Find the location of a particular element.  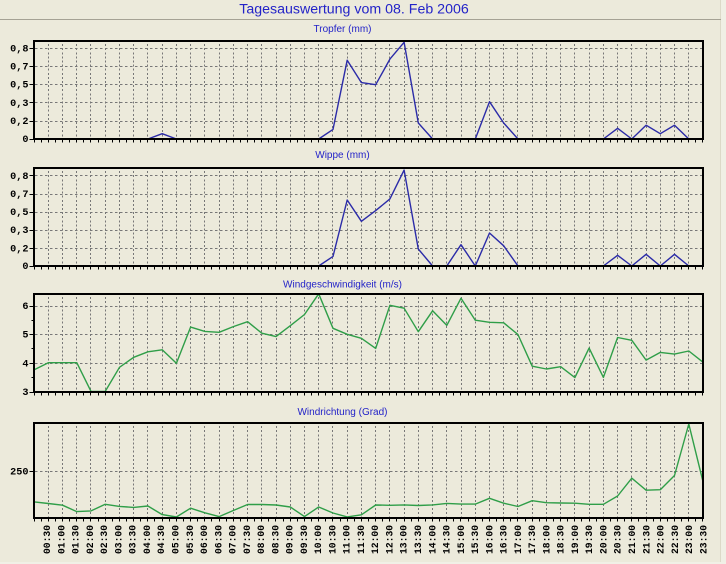

svg-text: 10:30 is located at coordinates (332, 539).